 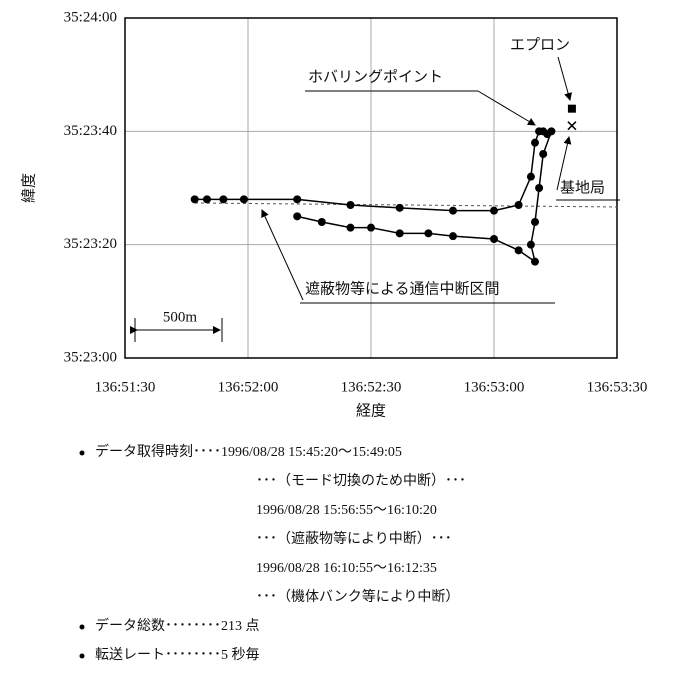 What do you see at coordinates (357, 596) in the screenshot?
I see `note: ･･･（機体バンク等により中断）` at bounding box center [357, 596].